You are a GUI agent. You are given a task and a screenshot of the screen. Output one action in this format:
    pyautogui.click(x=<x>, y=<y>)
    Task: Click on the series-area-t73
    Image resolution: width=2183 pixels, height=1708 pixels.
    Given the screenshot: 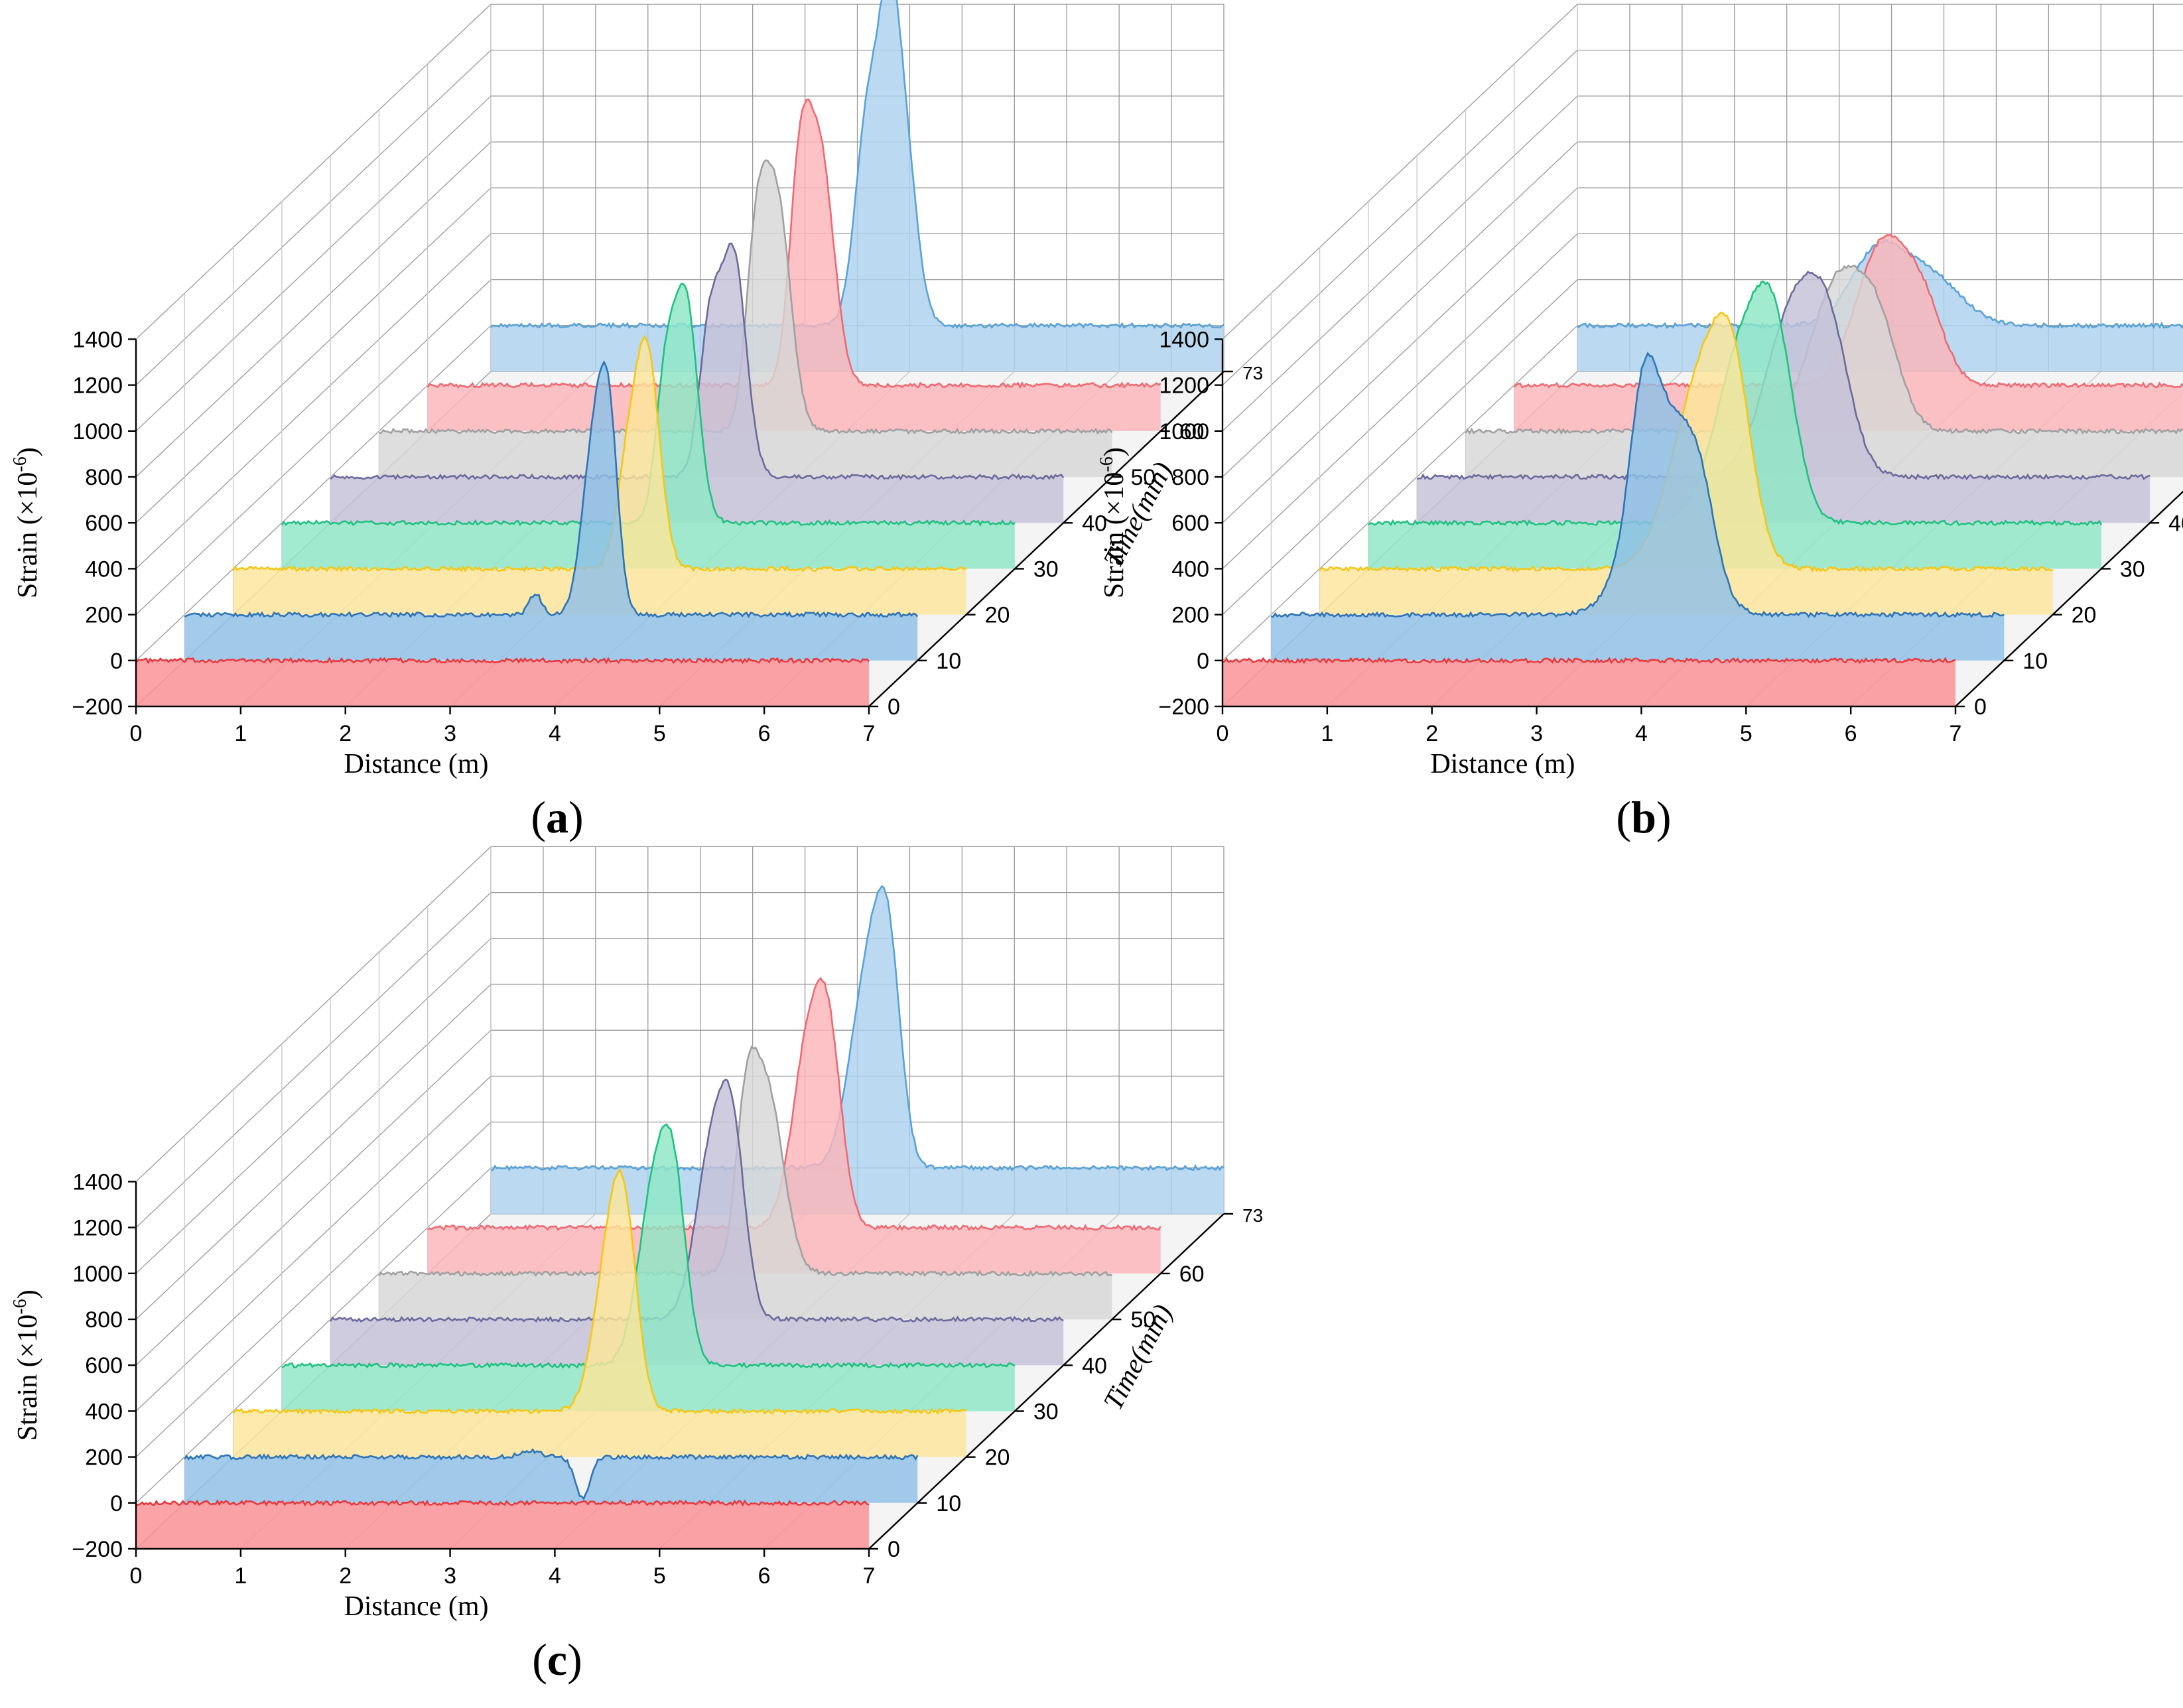 What is the action you would take?
    pyautogui.click(x=857, y=1050)
    